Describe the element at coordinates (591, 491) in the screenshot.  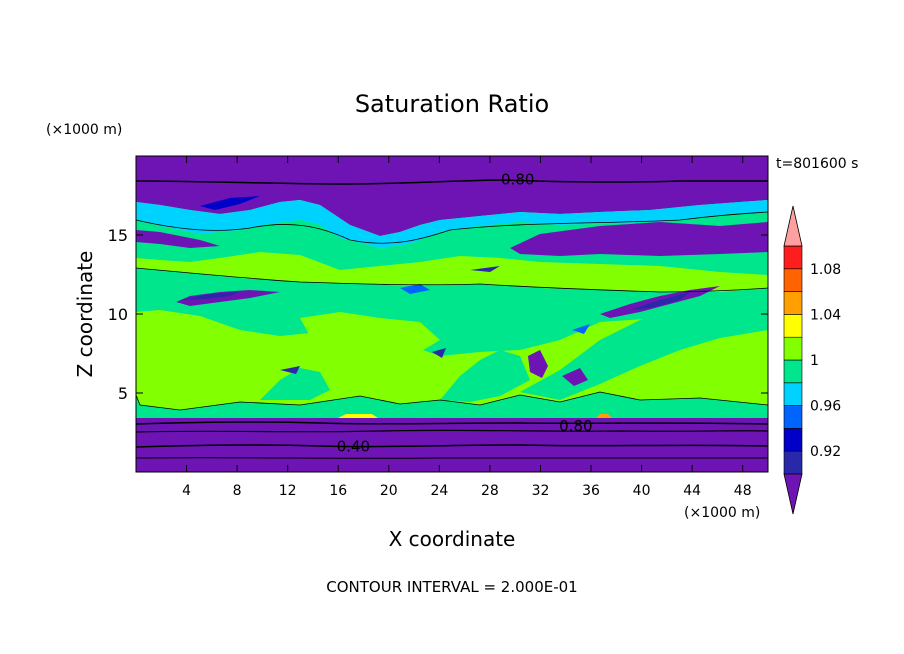
I see `x-tick-label: 36` at that location.